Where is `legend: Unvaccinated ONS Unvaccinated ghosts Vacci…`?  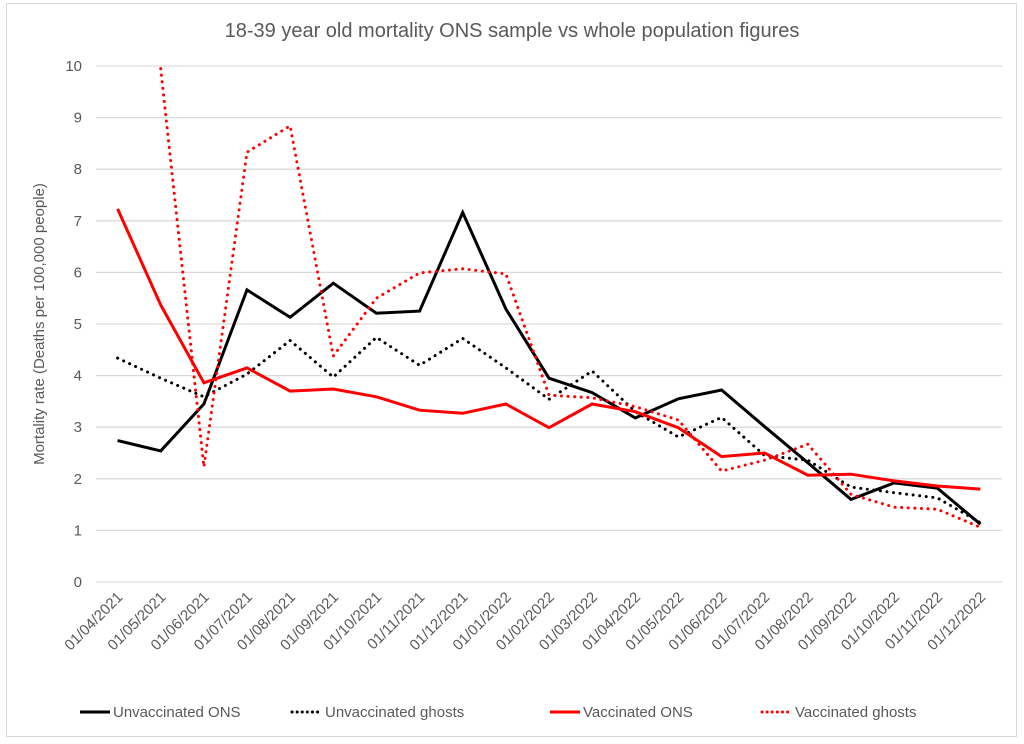 legend: Unvaccinated ONS Unvaccinated ghosts Vacci… is located at coordinates (498, 712).